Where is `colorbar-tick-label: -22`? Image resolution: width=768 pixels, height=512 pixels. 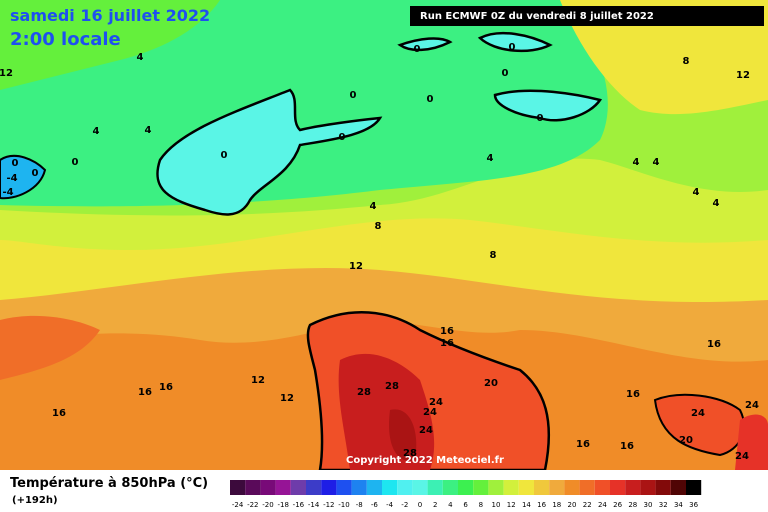
colorbar-tick-label: -22 is located at coordinates (252, 505).